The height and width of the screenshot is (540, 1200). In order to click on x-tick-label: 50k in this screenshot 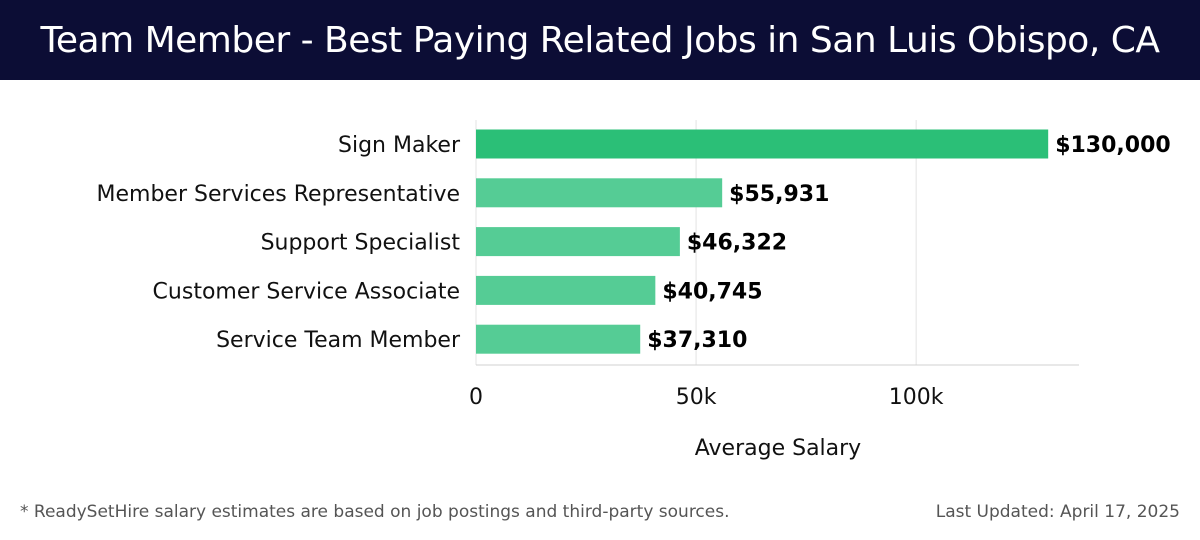, I will do `click(696, 397)`.